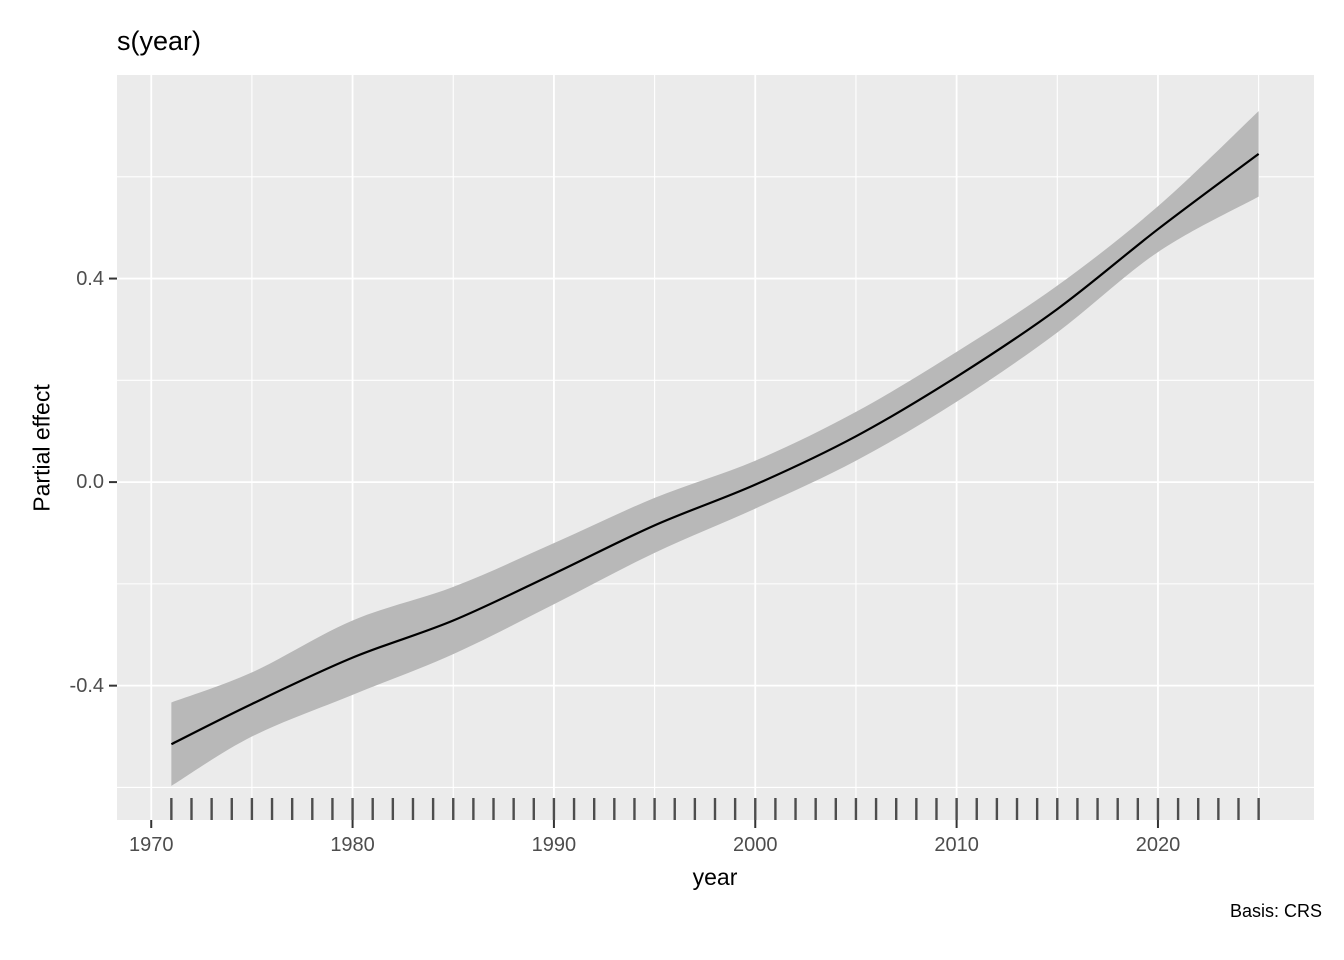 The width and height of the screenshot is (1344, 960). Describe the element at coordinates (159, 41) in the screenshot. I see `plot-title: s(year)` at that location.